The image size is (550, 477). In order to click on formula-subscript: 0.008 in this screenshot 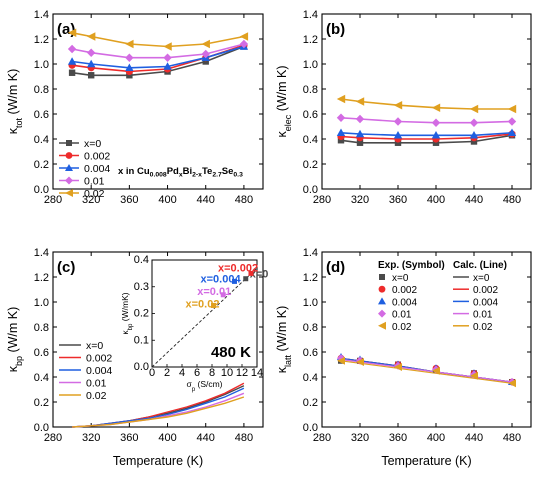, I will do `click(158, 175)`.